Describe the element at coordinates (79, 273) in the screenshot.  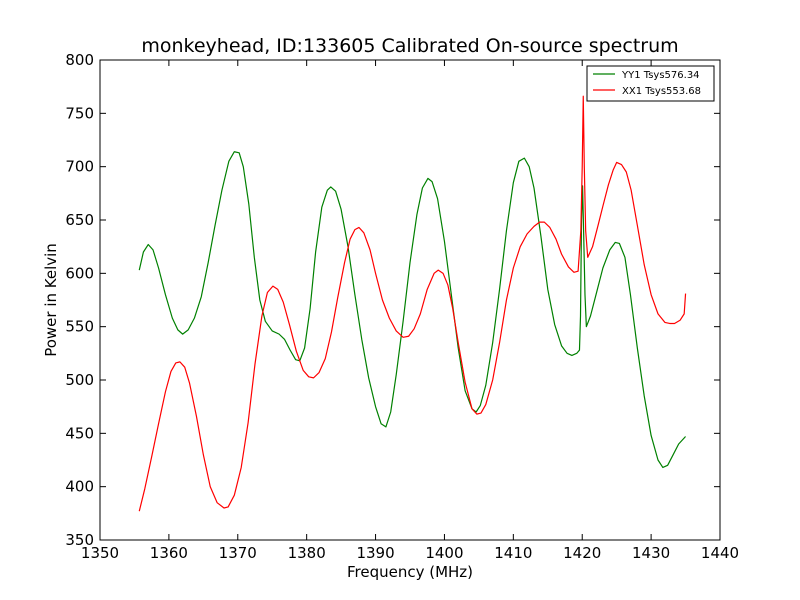
I see `y-tick-label: 600` at that location.